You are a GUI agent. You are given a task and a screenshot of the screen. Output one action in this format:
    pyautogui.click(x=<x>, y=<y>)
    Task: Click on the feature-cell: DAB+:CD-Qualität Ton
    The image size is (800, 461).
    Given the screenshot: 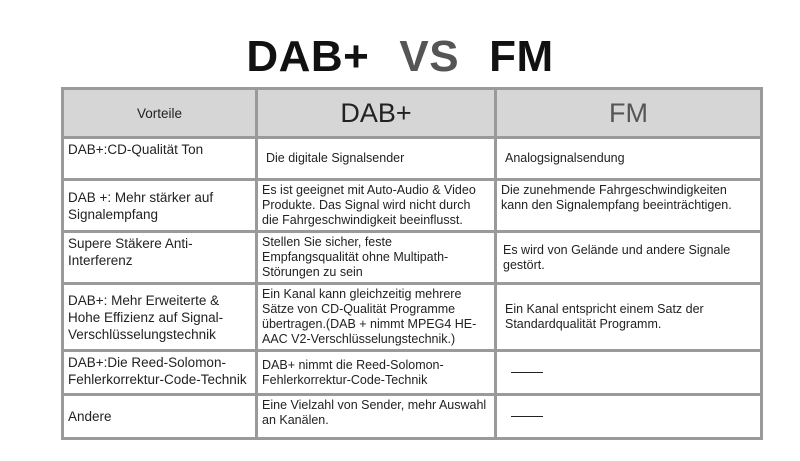 What is the action you would take?
    pyautogui.click(x=159, y=158)
    